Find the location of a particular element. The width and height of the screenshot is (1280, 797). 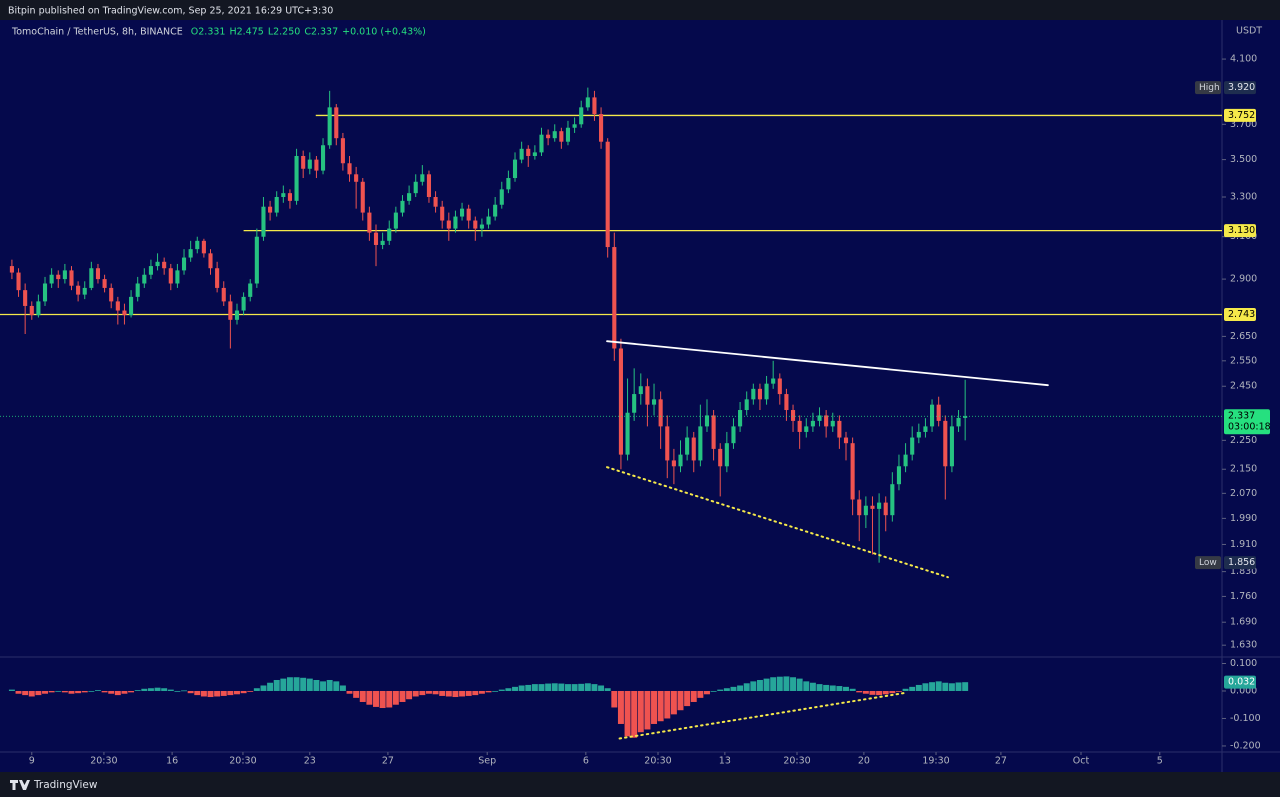

y-tick-label: 3.500 is located at coordinates (1243, 159).